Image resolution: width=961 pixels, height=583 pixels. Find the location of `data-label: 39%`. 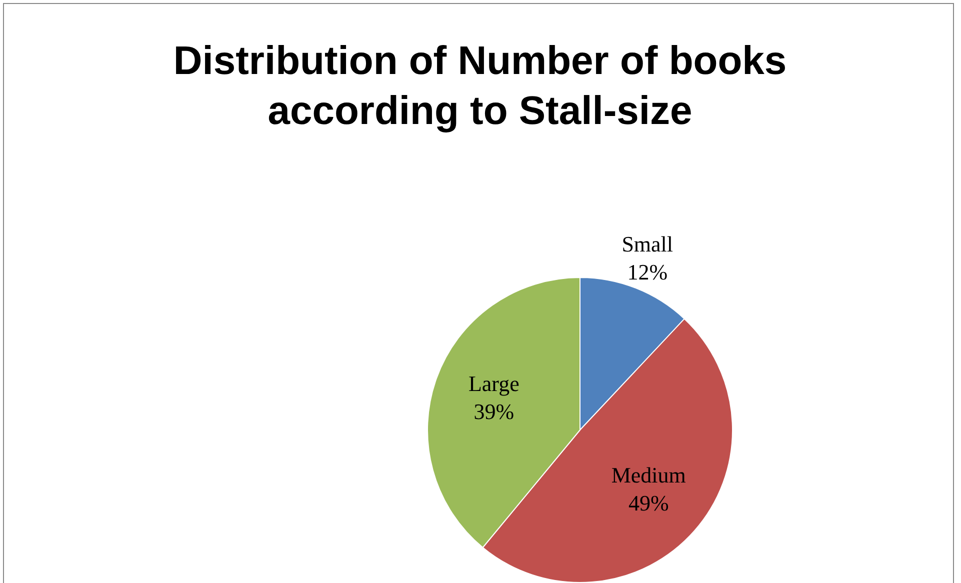

data-label: 39% is located at coordinates (494, 411).